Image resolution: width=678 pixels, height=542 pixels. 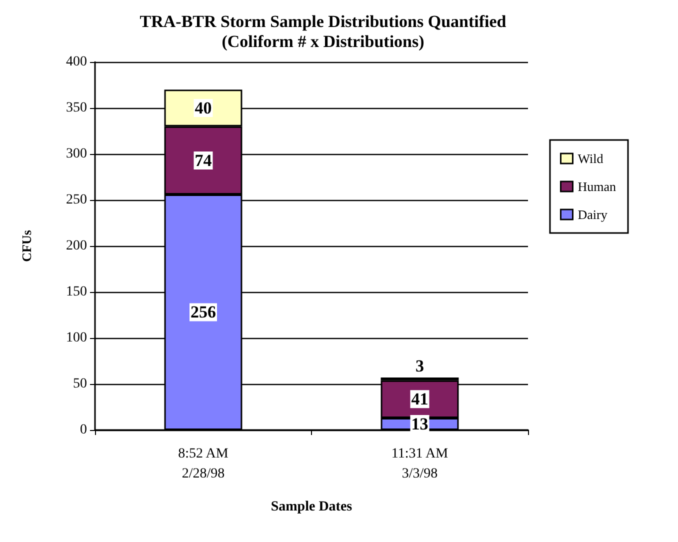 I want to click on y-tick-label: 300, so click(x=76, y=154).